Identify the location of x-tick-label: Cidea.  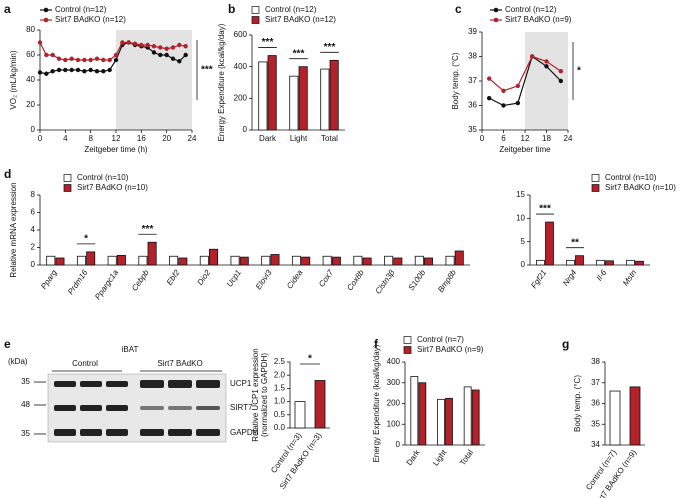
(295, 279).